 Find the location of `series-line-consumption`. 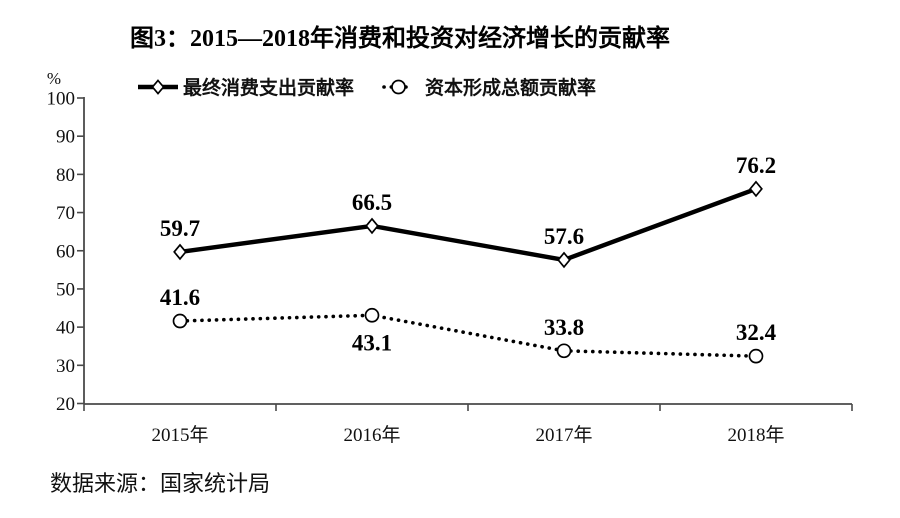

series-line-consumption is located at coordinates (468, 224).